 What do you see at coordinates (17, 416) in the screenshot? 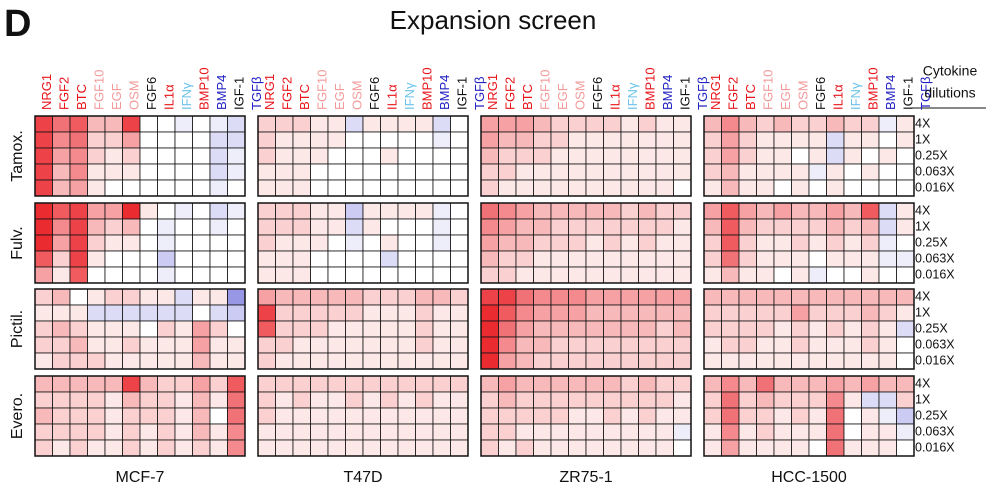
I see `row-label: Evero.` at bounding box center [17, 416].